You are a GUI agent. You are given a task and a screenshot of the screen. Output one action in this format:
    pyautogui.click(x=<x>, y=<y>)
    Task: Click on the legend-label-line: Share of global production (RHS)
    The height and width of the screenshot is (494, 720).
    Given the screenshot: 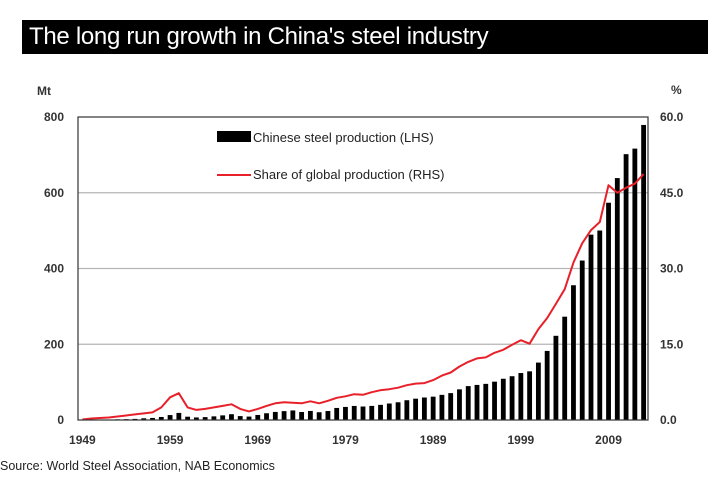 What is the action you would take?
    pyautogui.click(x=349, y=174)
    